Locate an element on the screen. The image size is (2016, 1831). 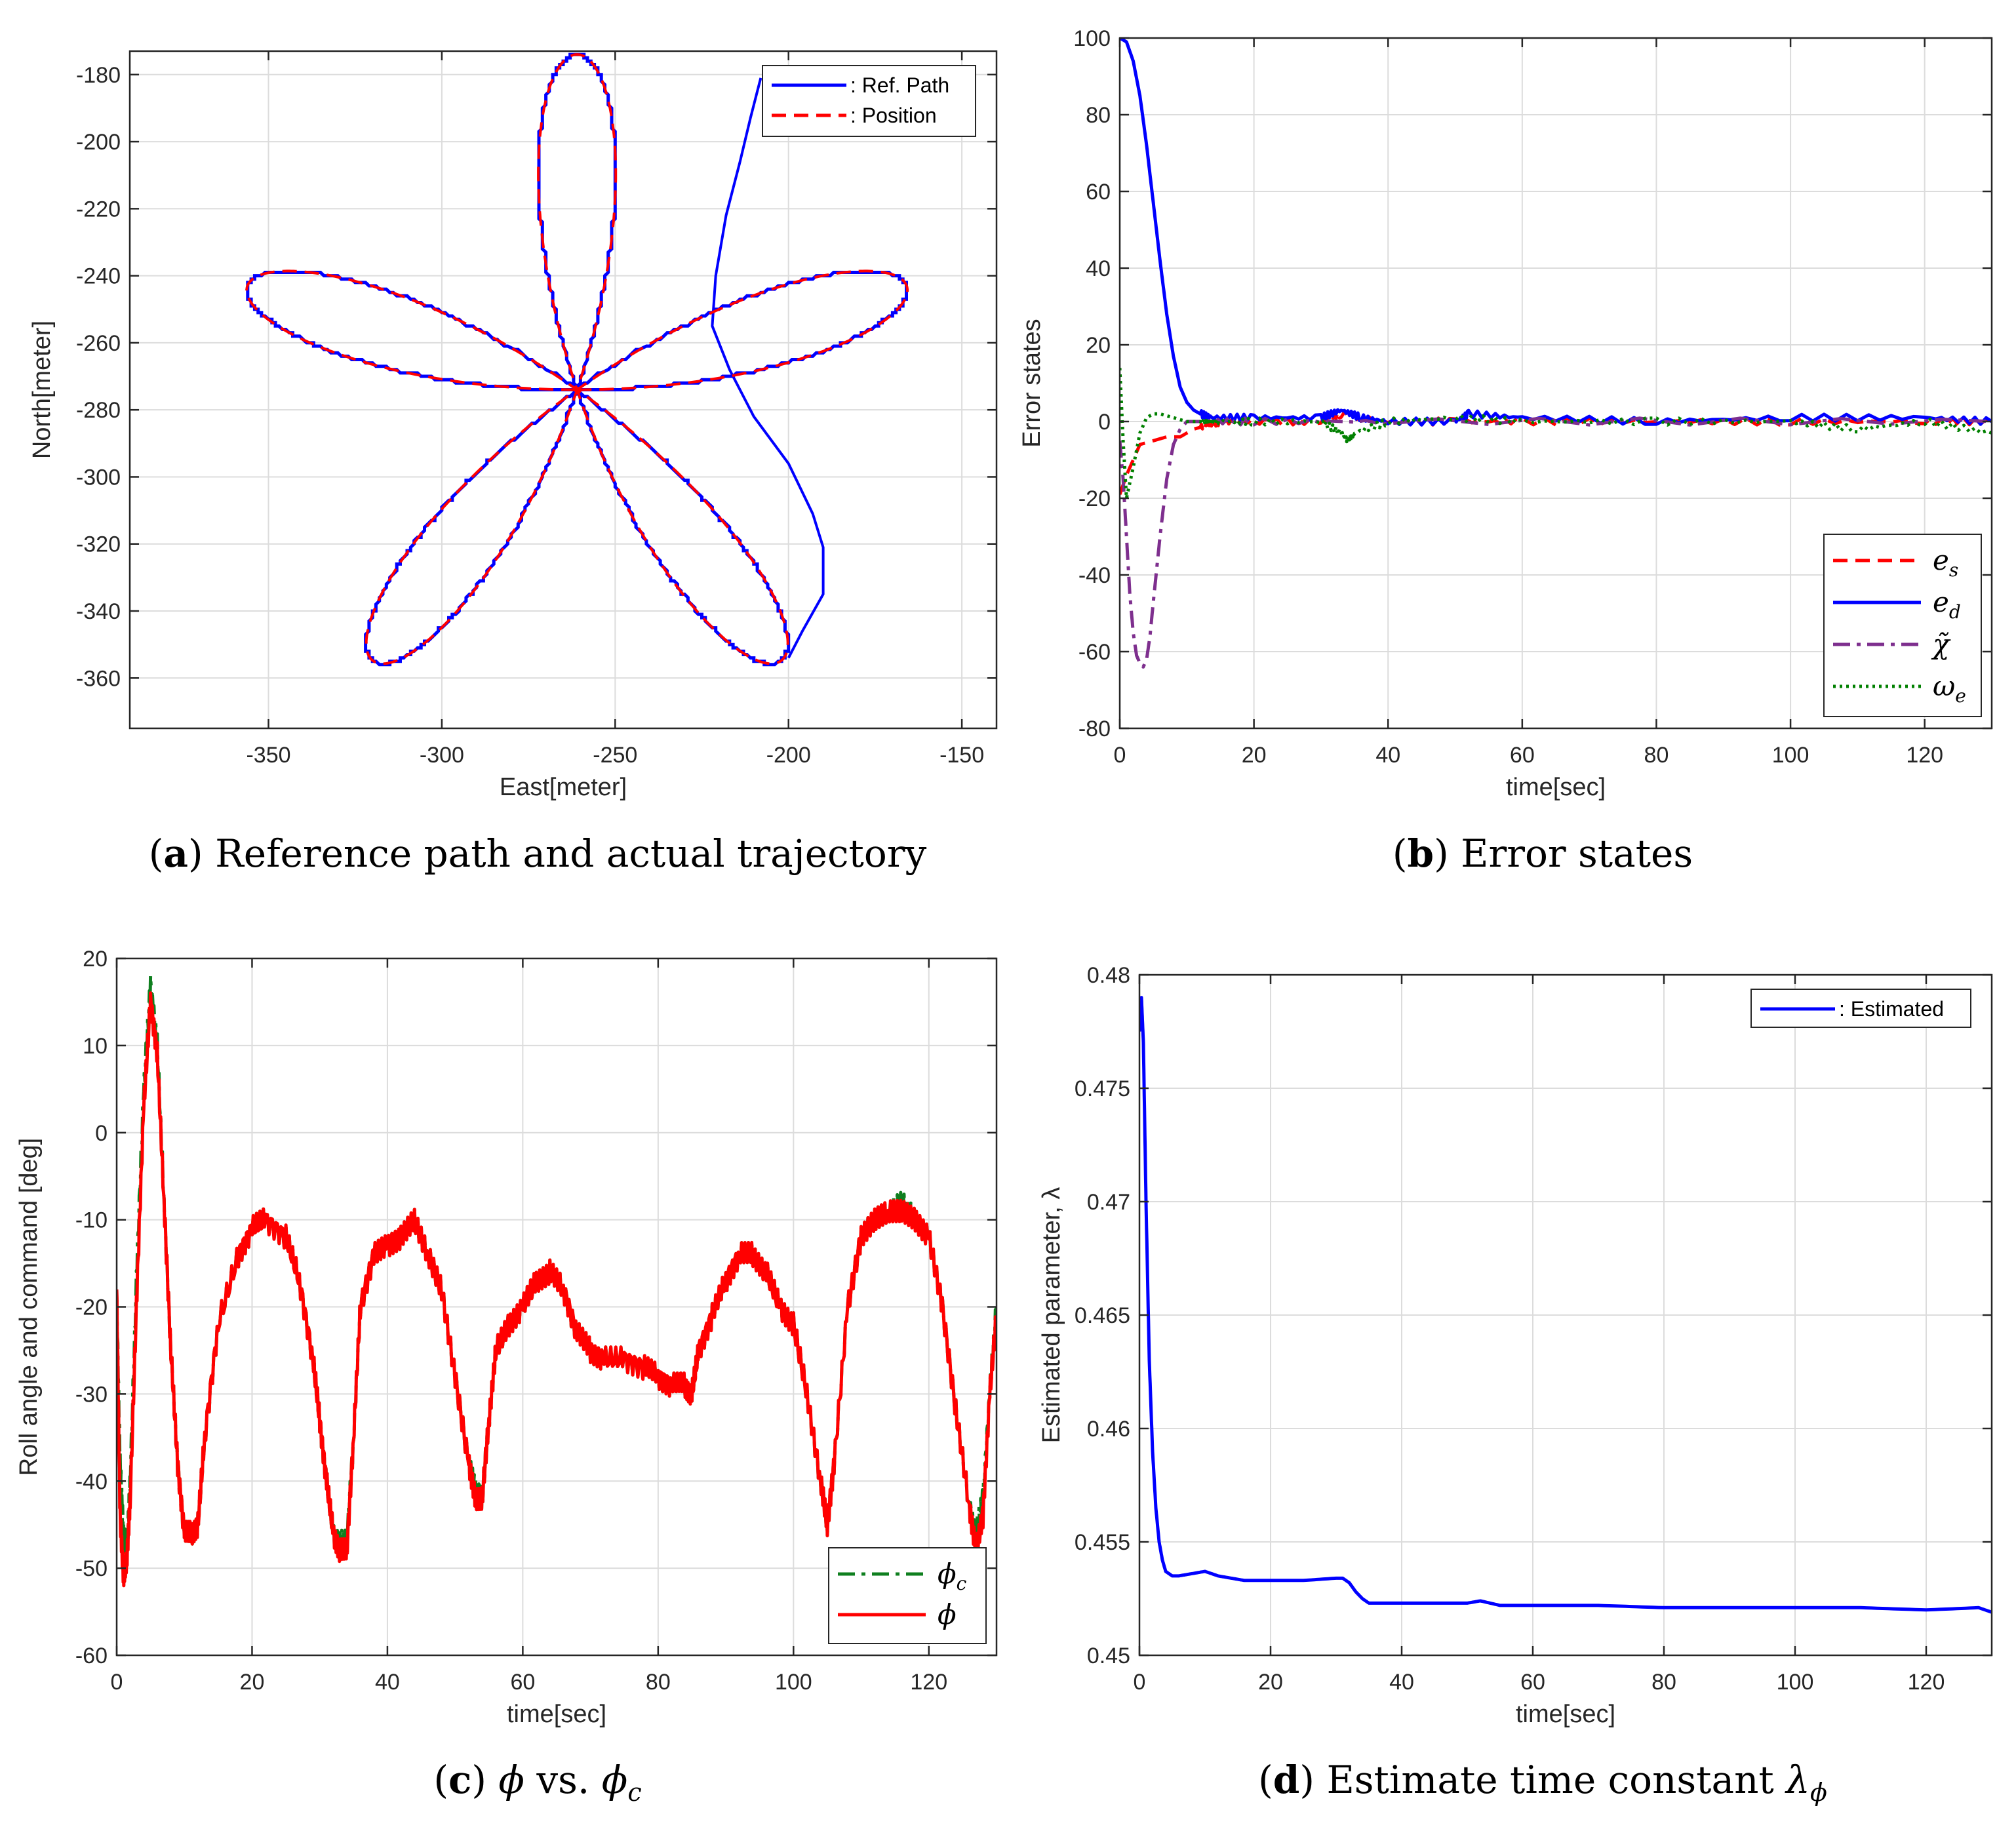
tick-label-y: -200 is located at coordinates (99, 142).